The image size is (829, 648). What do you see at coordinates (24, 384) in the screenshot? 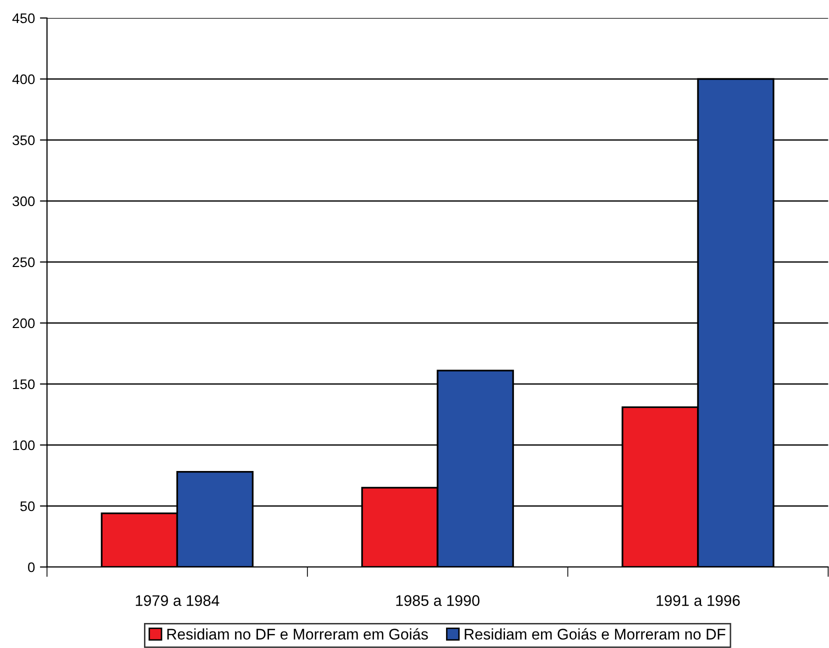
I see `y-tick-label: 150` at bounding box center [24, 384].